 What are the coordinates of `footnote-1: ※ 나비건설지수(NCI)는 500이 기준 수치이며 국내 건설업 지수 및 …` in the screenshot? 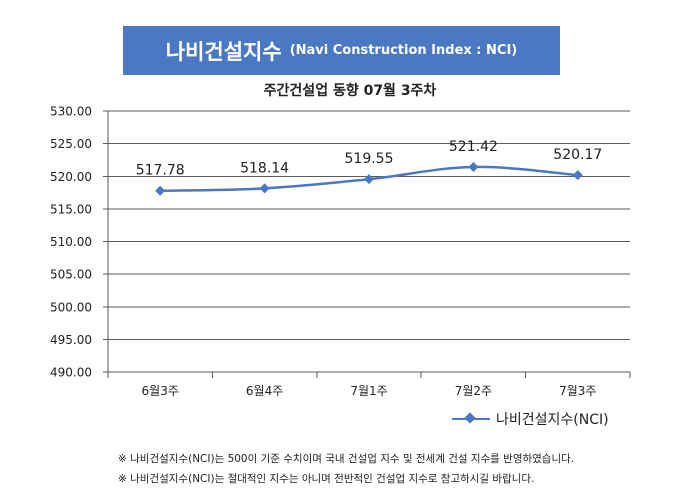 It's located at (346, 459).